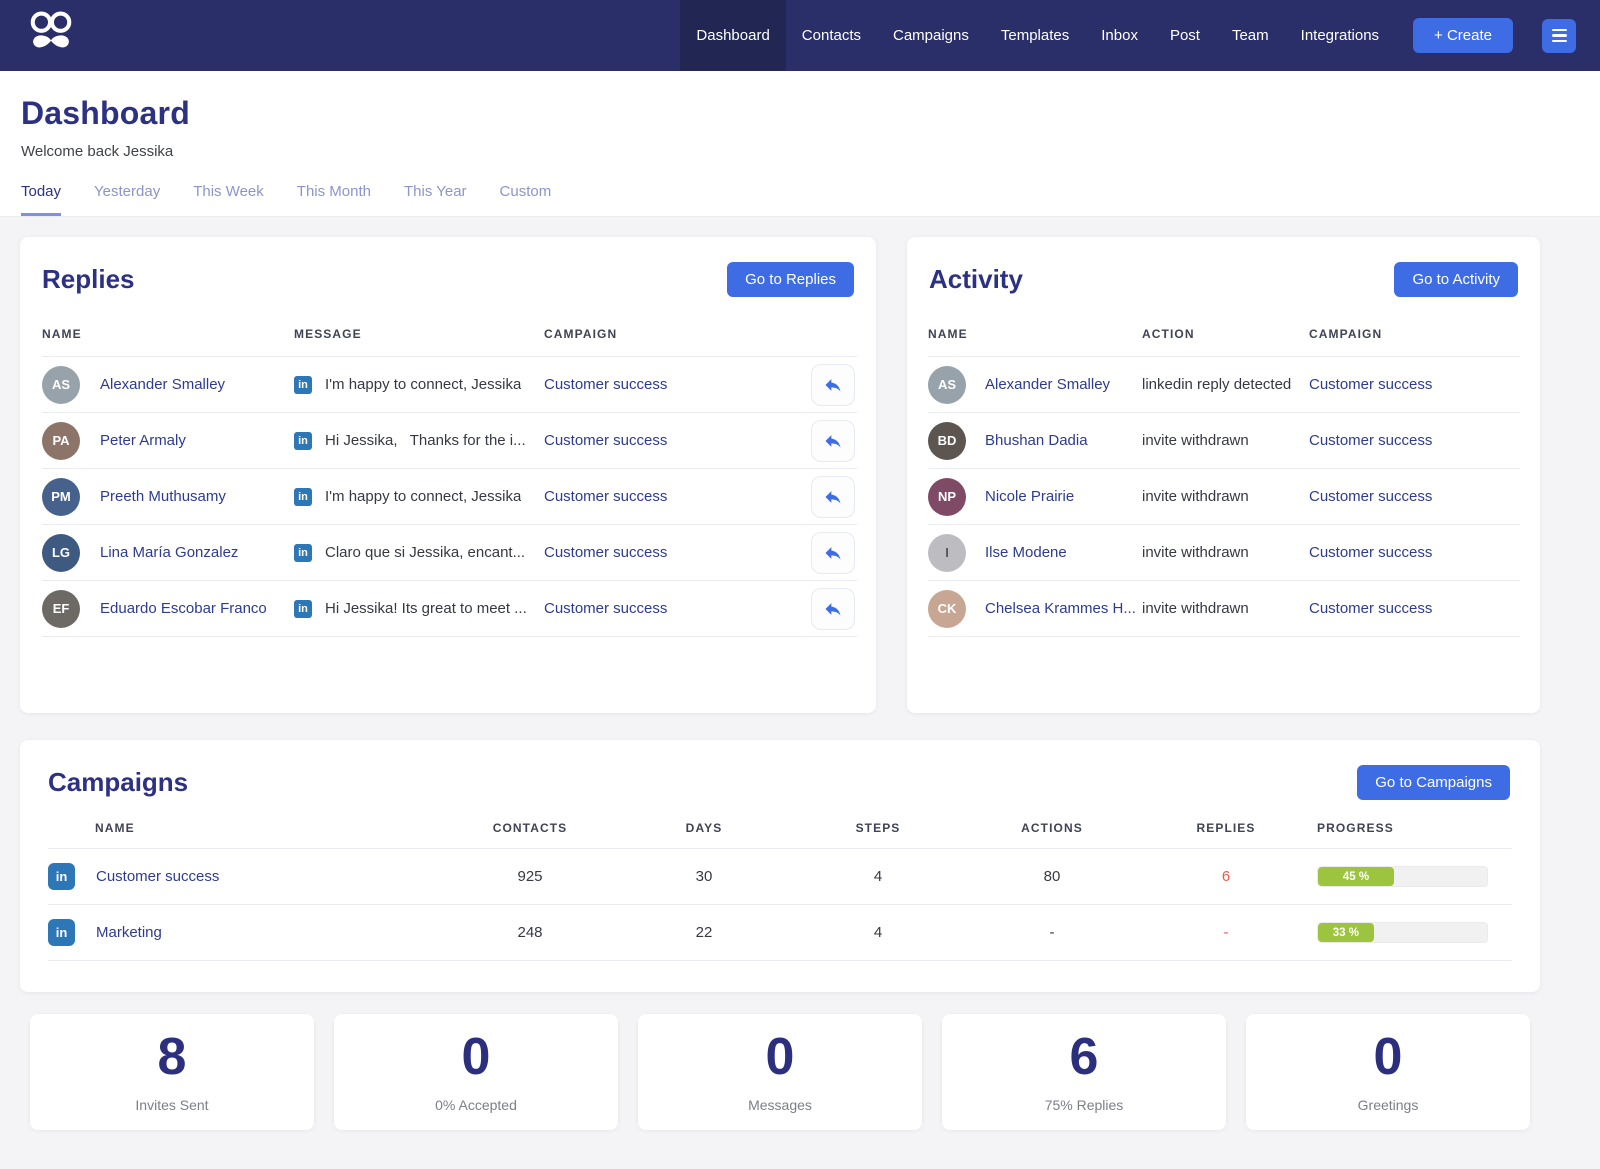 This screenshot has width=1600, height=1169. What do you see at coordinates (1433, 782) in the screenshot?
I see `go-to-campaigns-button: Go to Campaigns` at bounding box center [1433, 782].